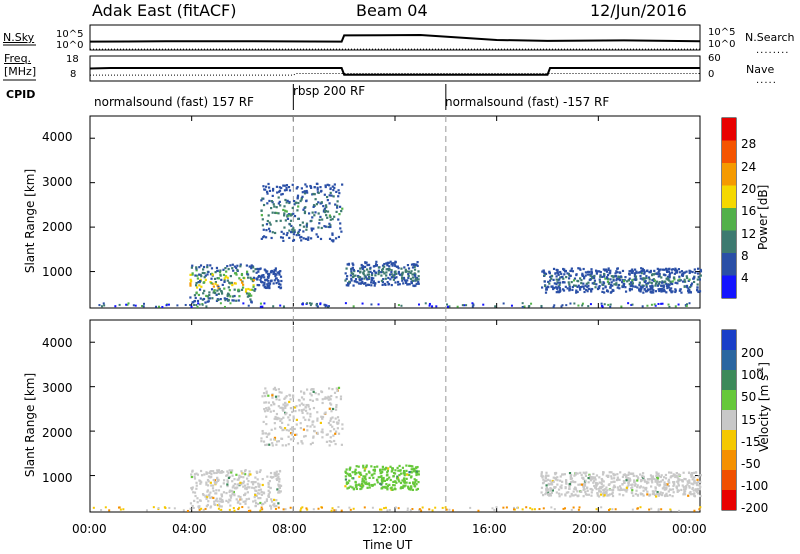 Image resolution: width=800 pixels, height=554 pixels. Describe the element at coordinates (749, 144) in the screenshot. I see `power-cbar-tick-28: 28` at that location.